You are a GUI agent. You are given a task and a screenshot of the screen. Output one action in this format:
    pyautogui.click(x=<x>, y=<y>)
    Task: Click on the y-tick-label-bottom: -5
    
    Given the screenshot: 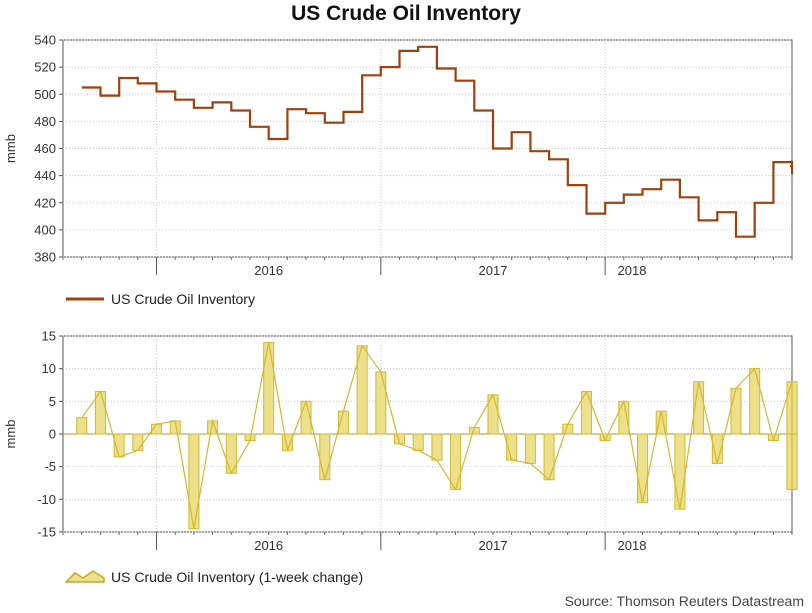 What is the action you would take?
    pyautogui.click(x=50, y=466)
    